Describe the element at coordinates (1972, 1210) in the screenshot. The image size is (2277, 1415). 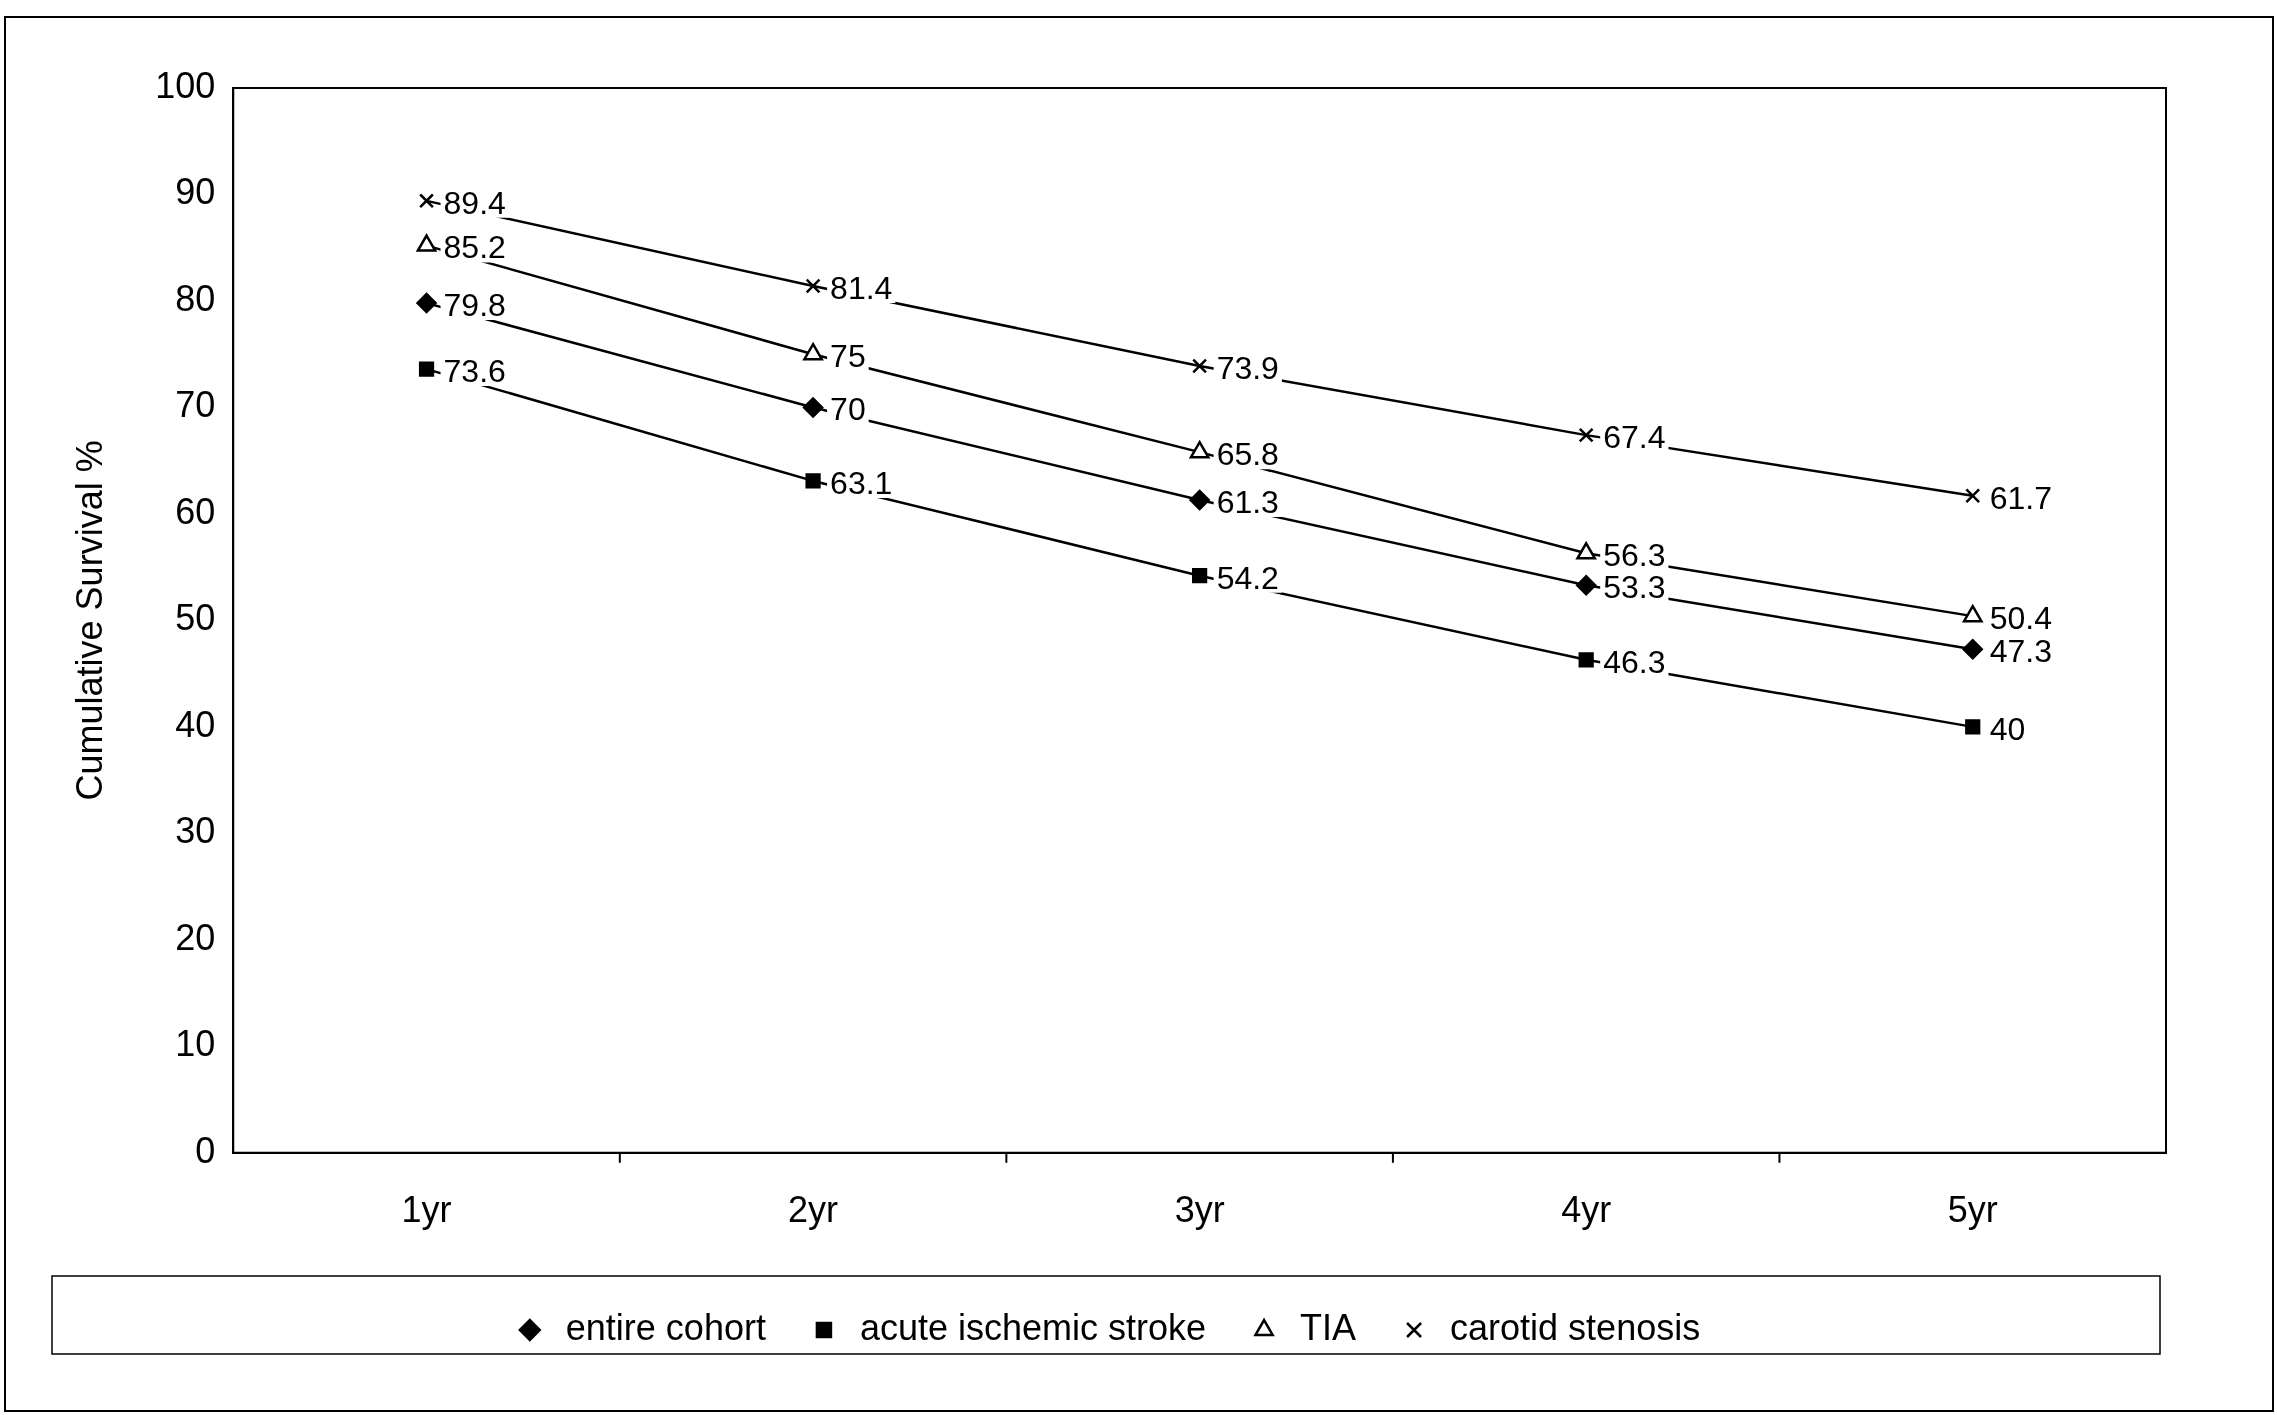
I see `x-tick-label: 5yr` at that location.